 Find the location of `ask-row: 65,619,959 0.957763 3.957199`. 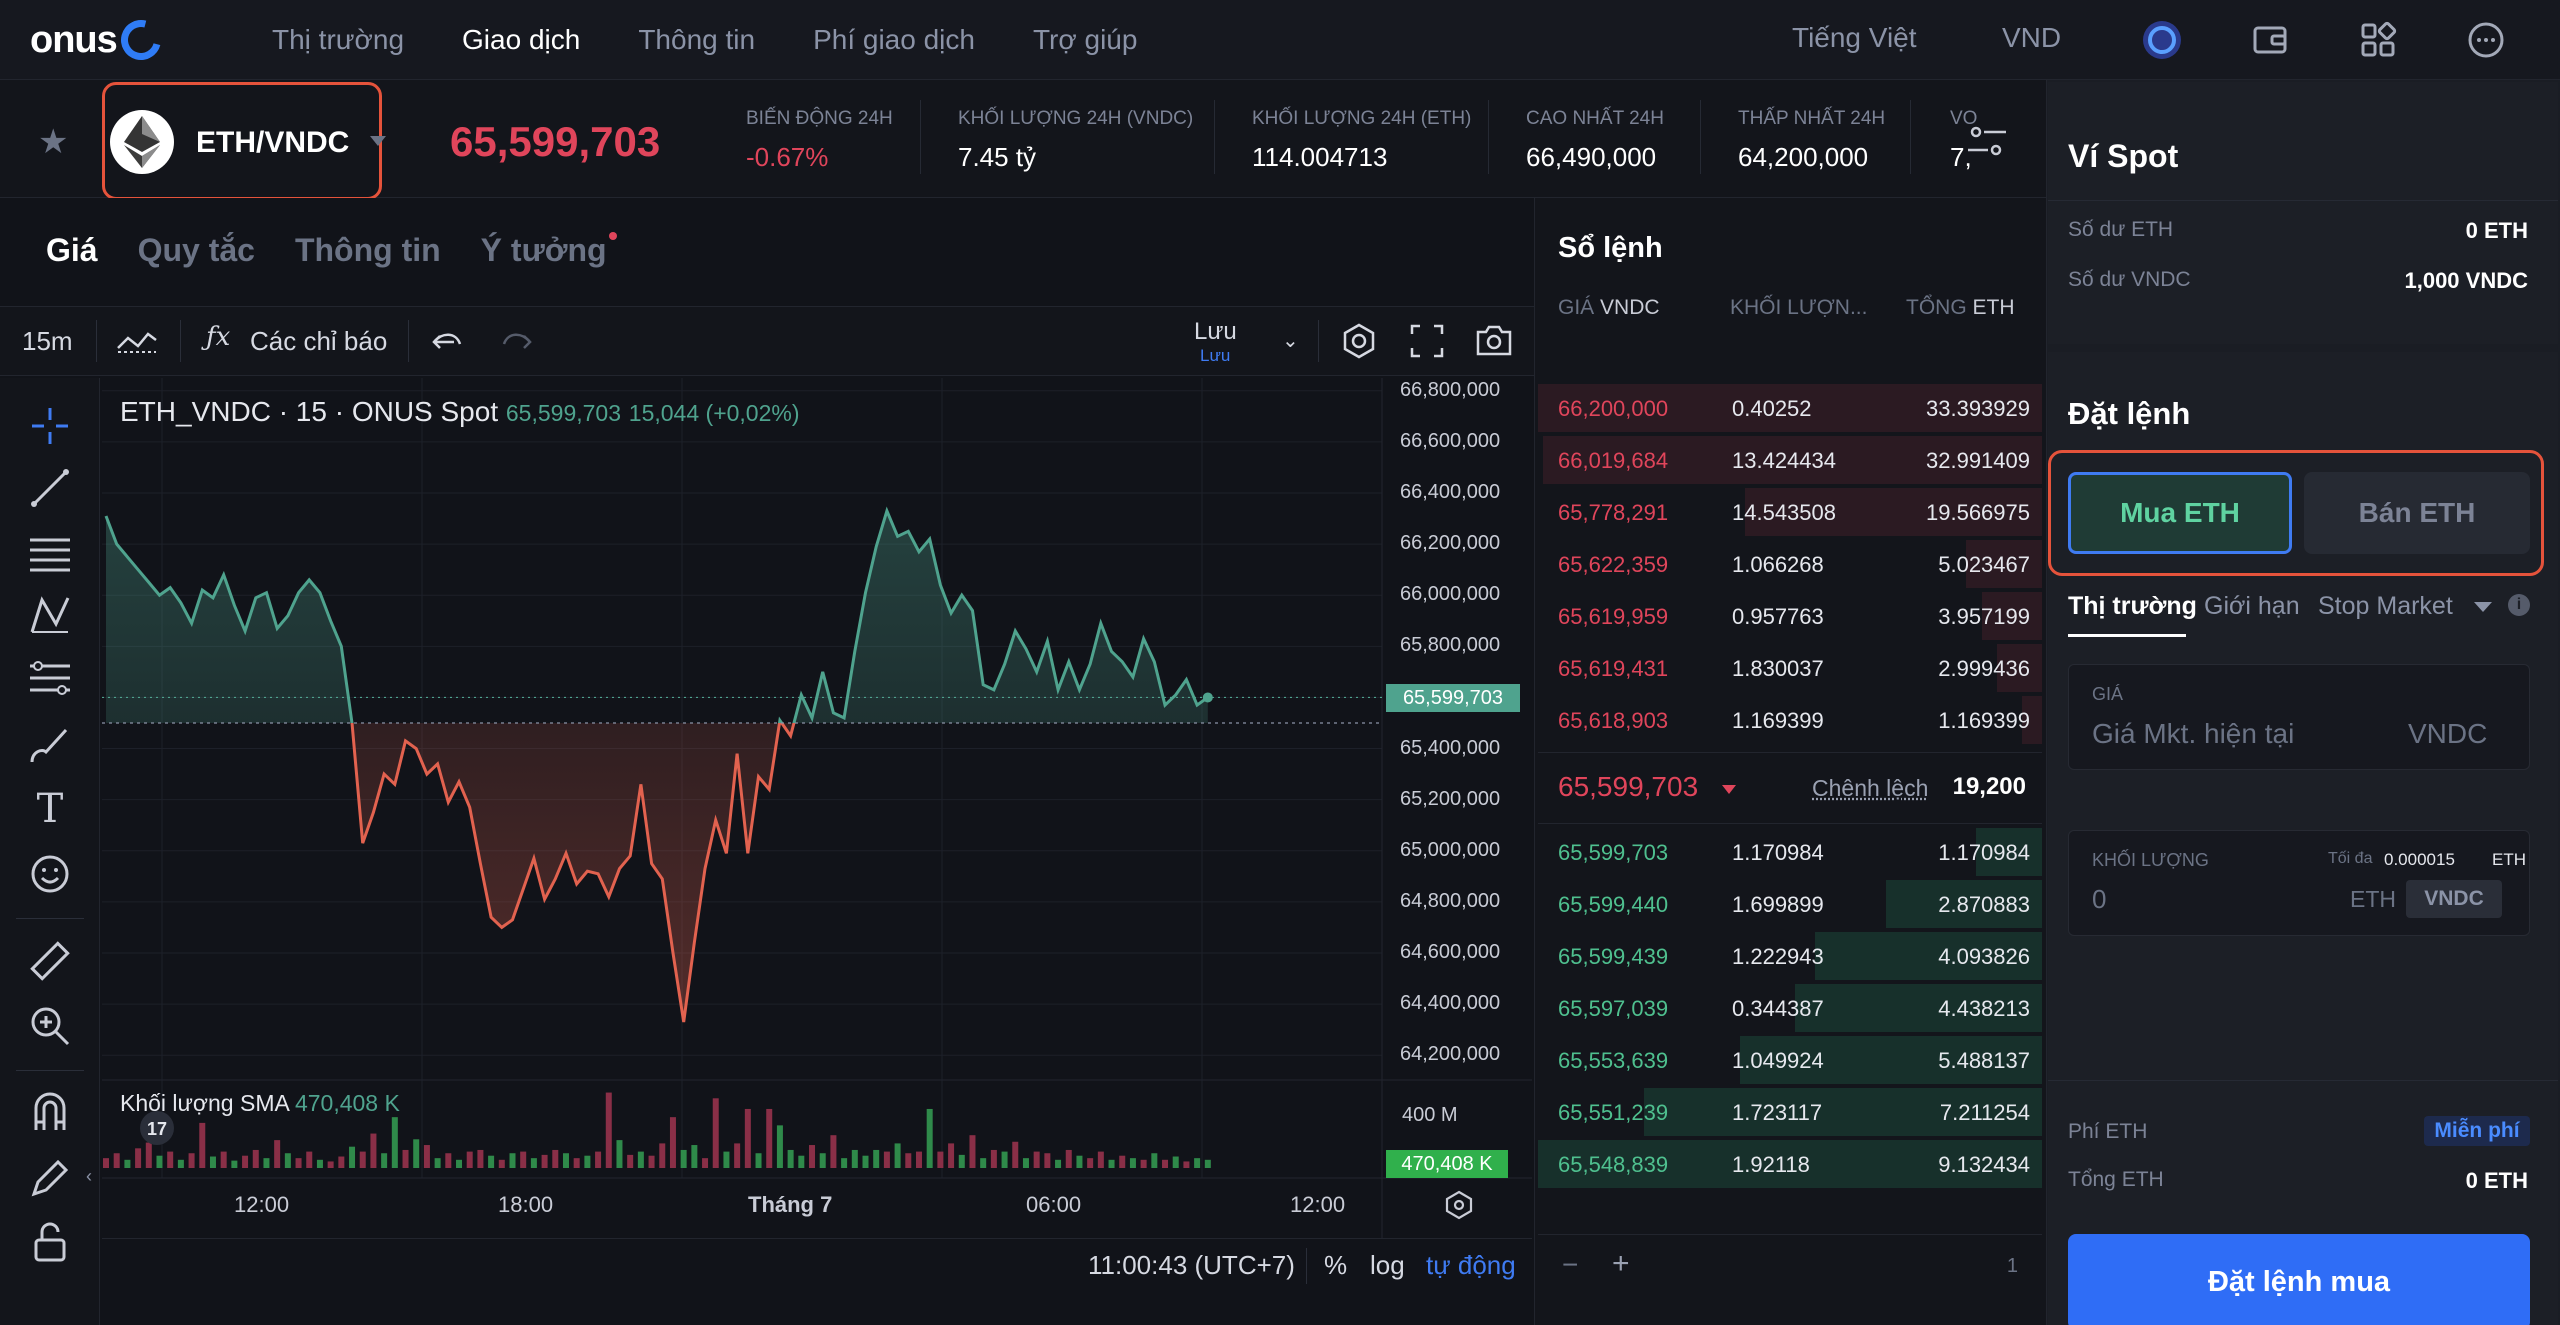

ask-row: 65,619,959 0.957763 3.957199 is located at coordinates (1790, 616).